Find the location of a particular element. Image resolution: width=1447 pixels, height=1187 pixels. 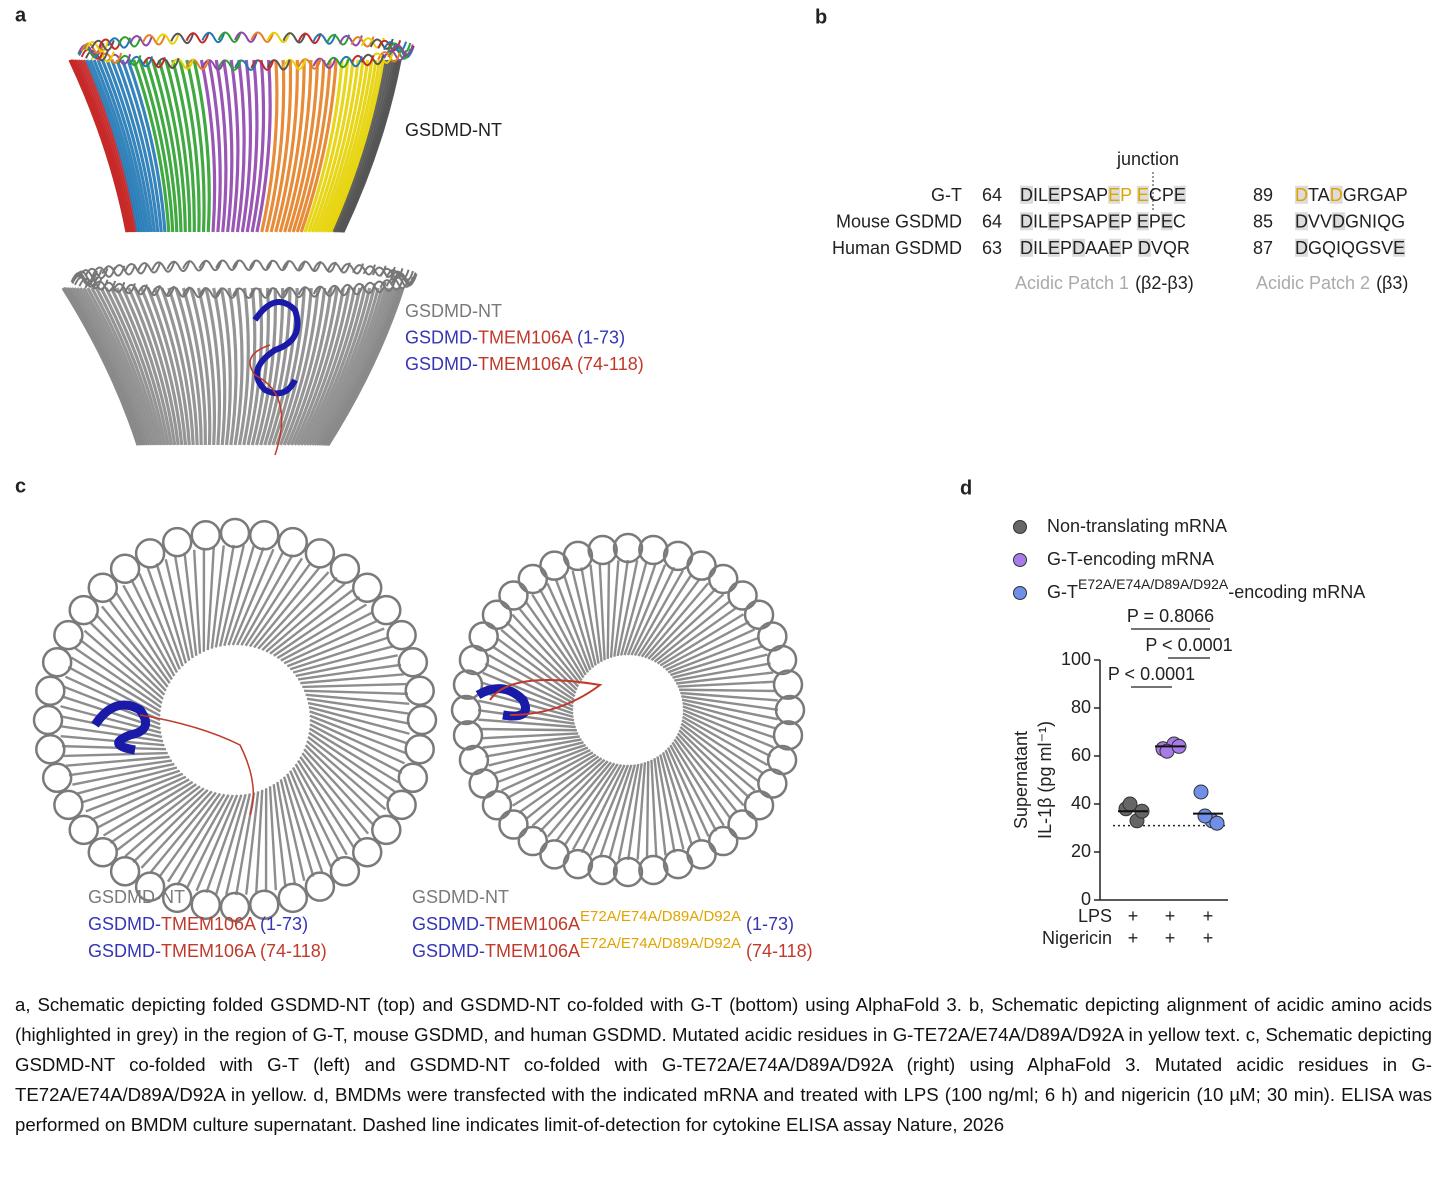

y-axis-label: IL-1β (pg ml⁻¹) is located at coordinates (1045, 780).